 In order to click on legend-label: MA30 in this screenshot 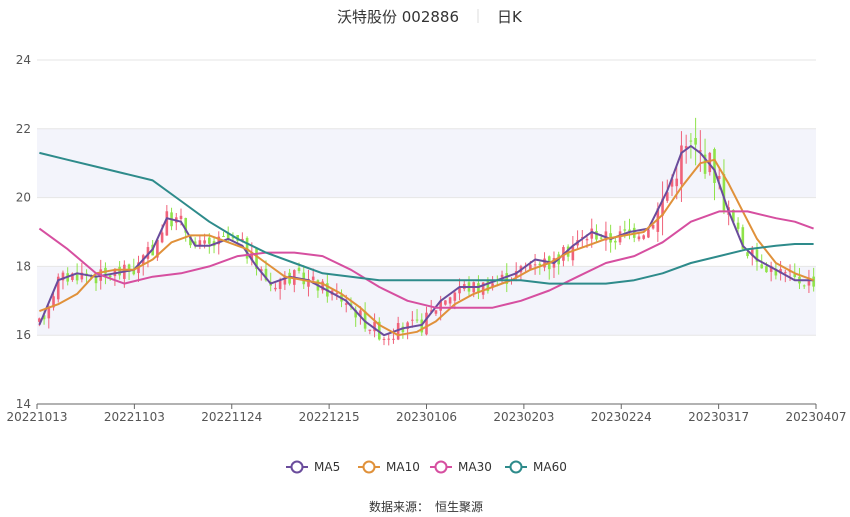, I will do `click(475, 467)`.